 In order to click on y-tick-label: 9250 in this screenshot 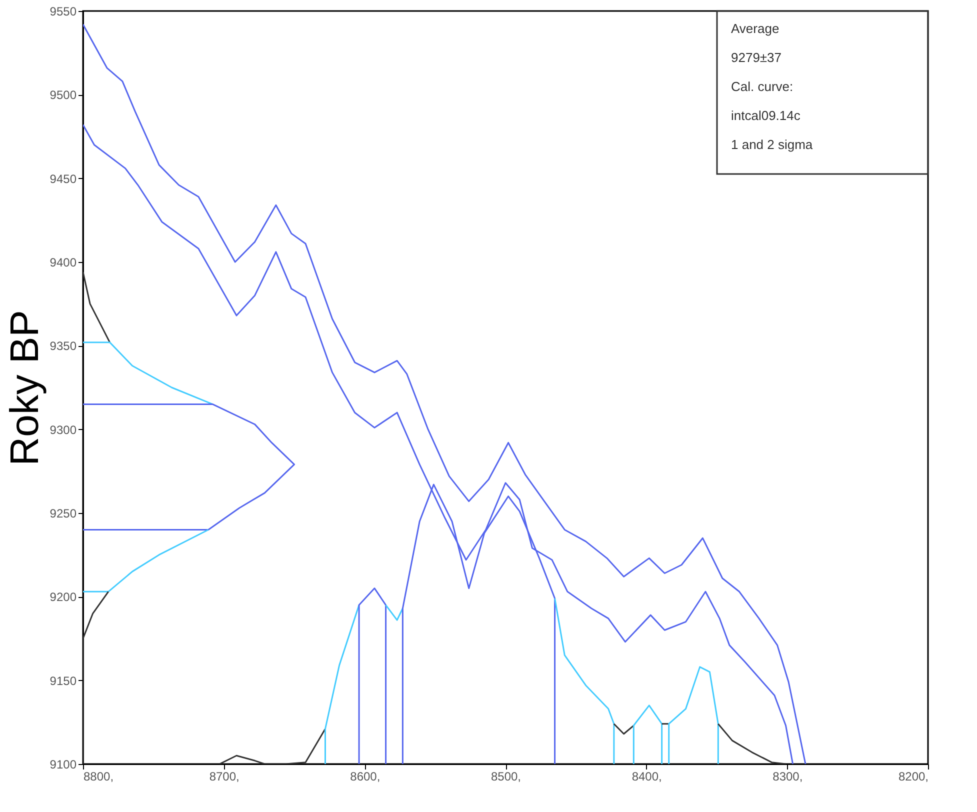, I will do `click(63, 513)`.